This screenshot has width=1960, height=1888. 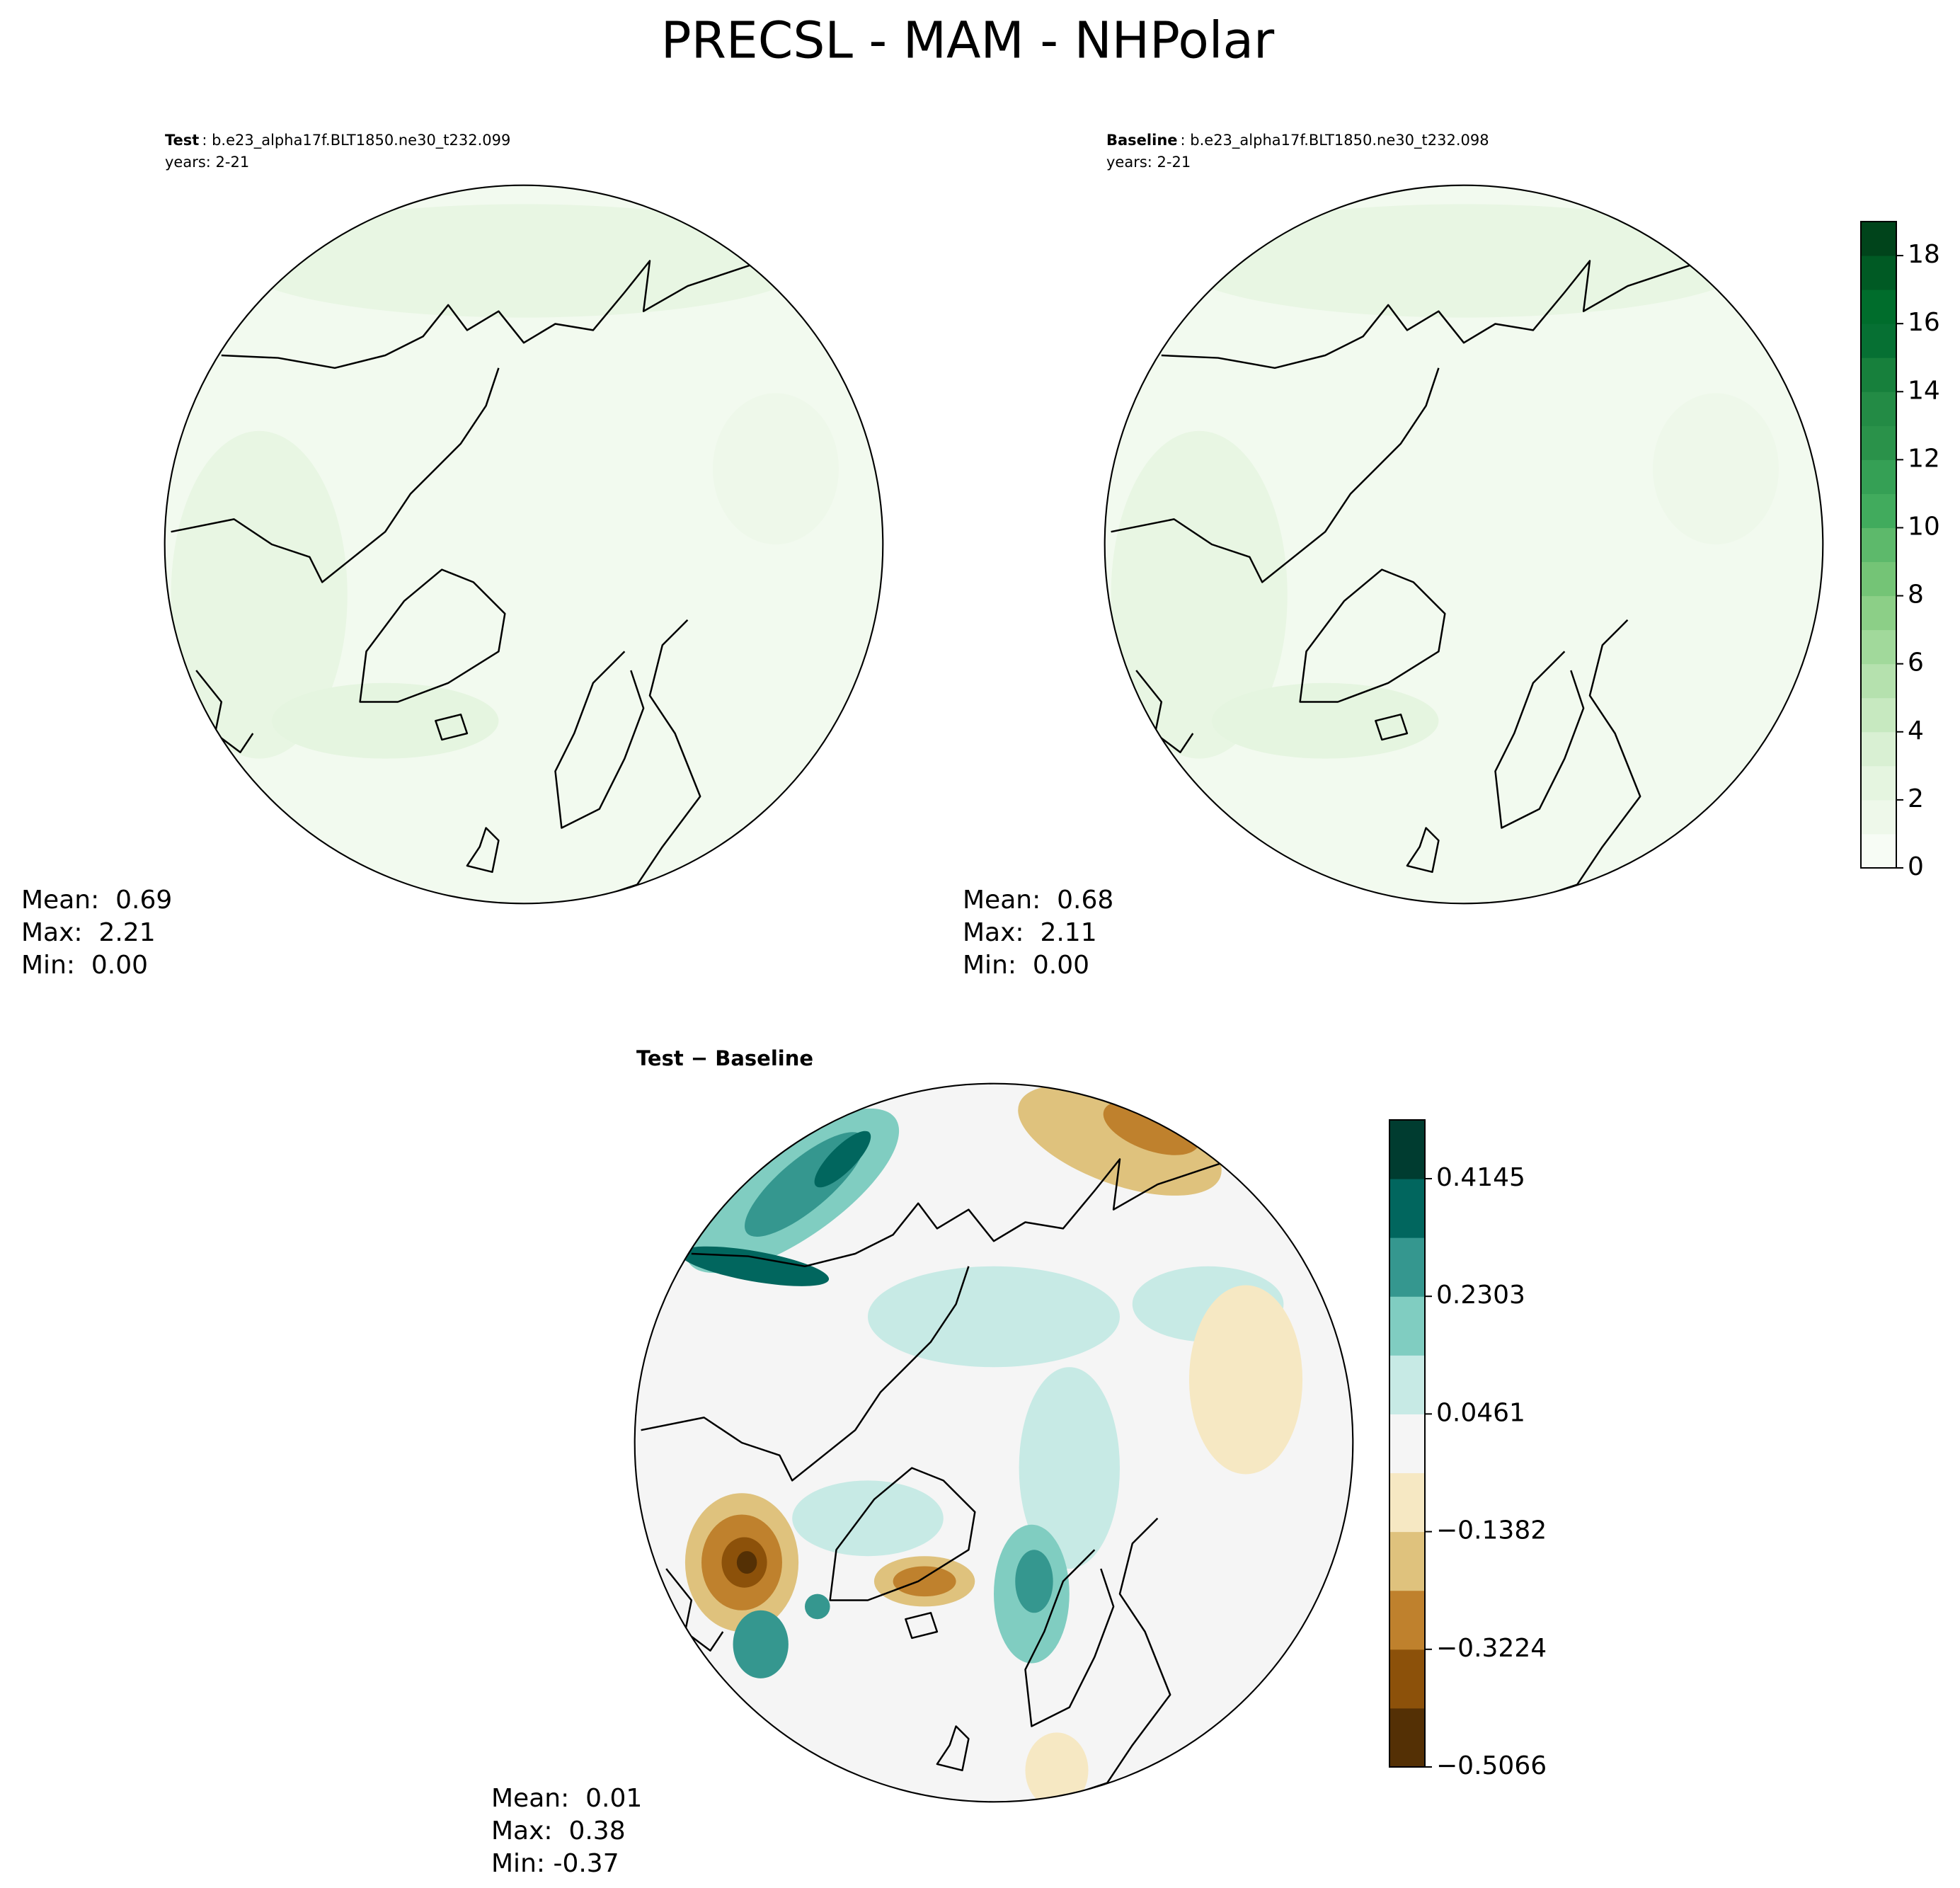 I want to click on colorbar-tick-label: −0.1382, so click(x=1491, y=1530).